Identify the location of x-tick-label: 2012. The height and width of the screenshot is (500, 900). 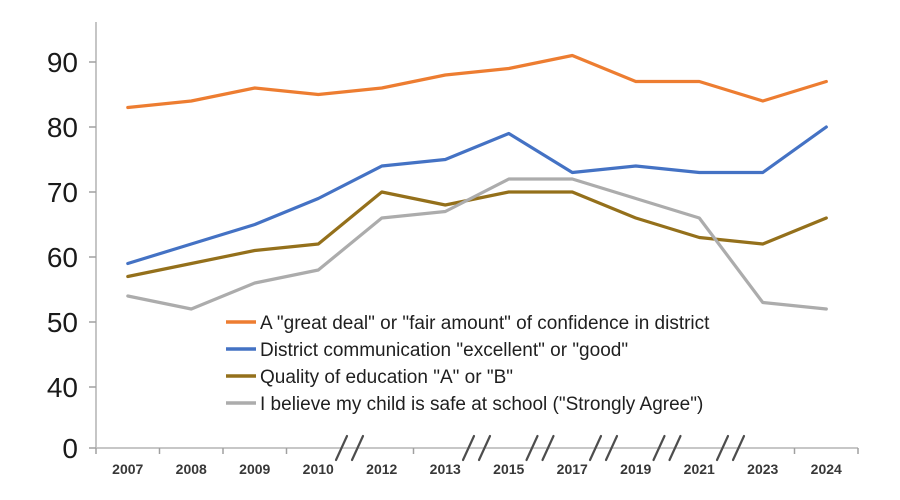
(381, 469).